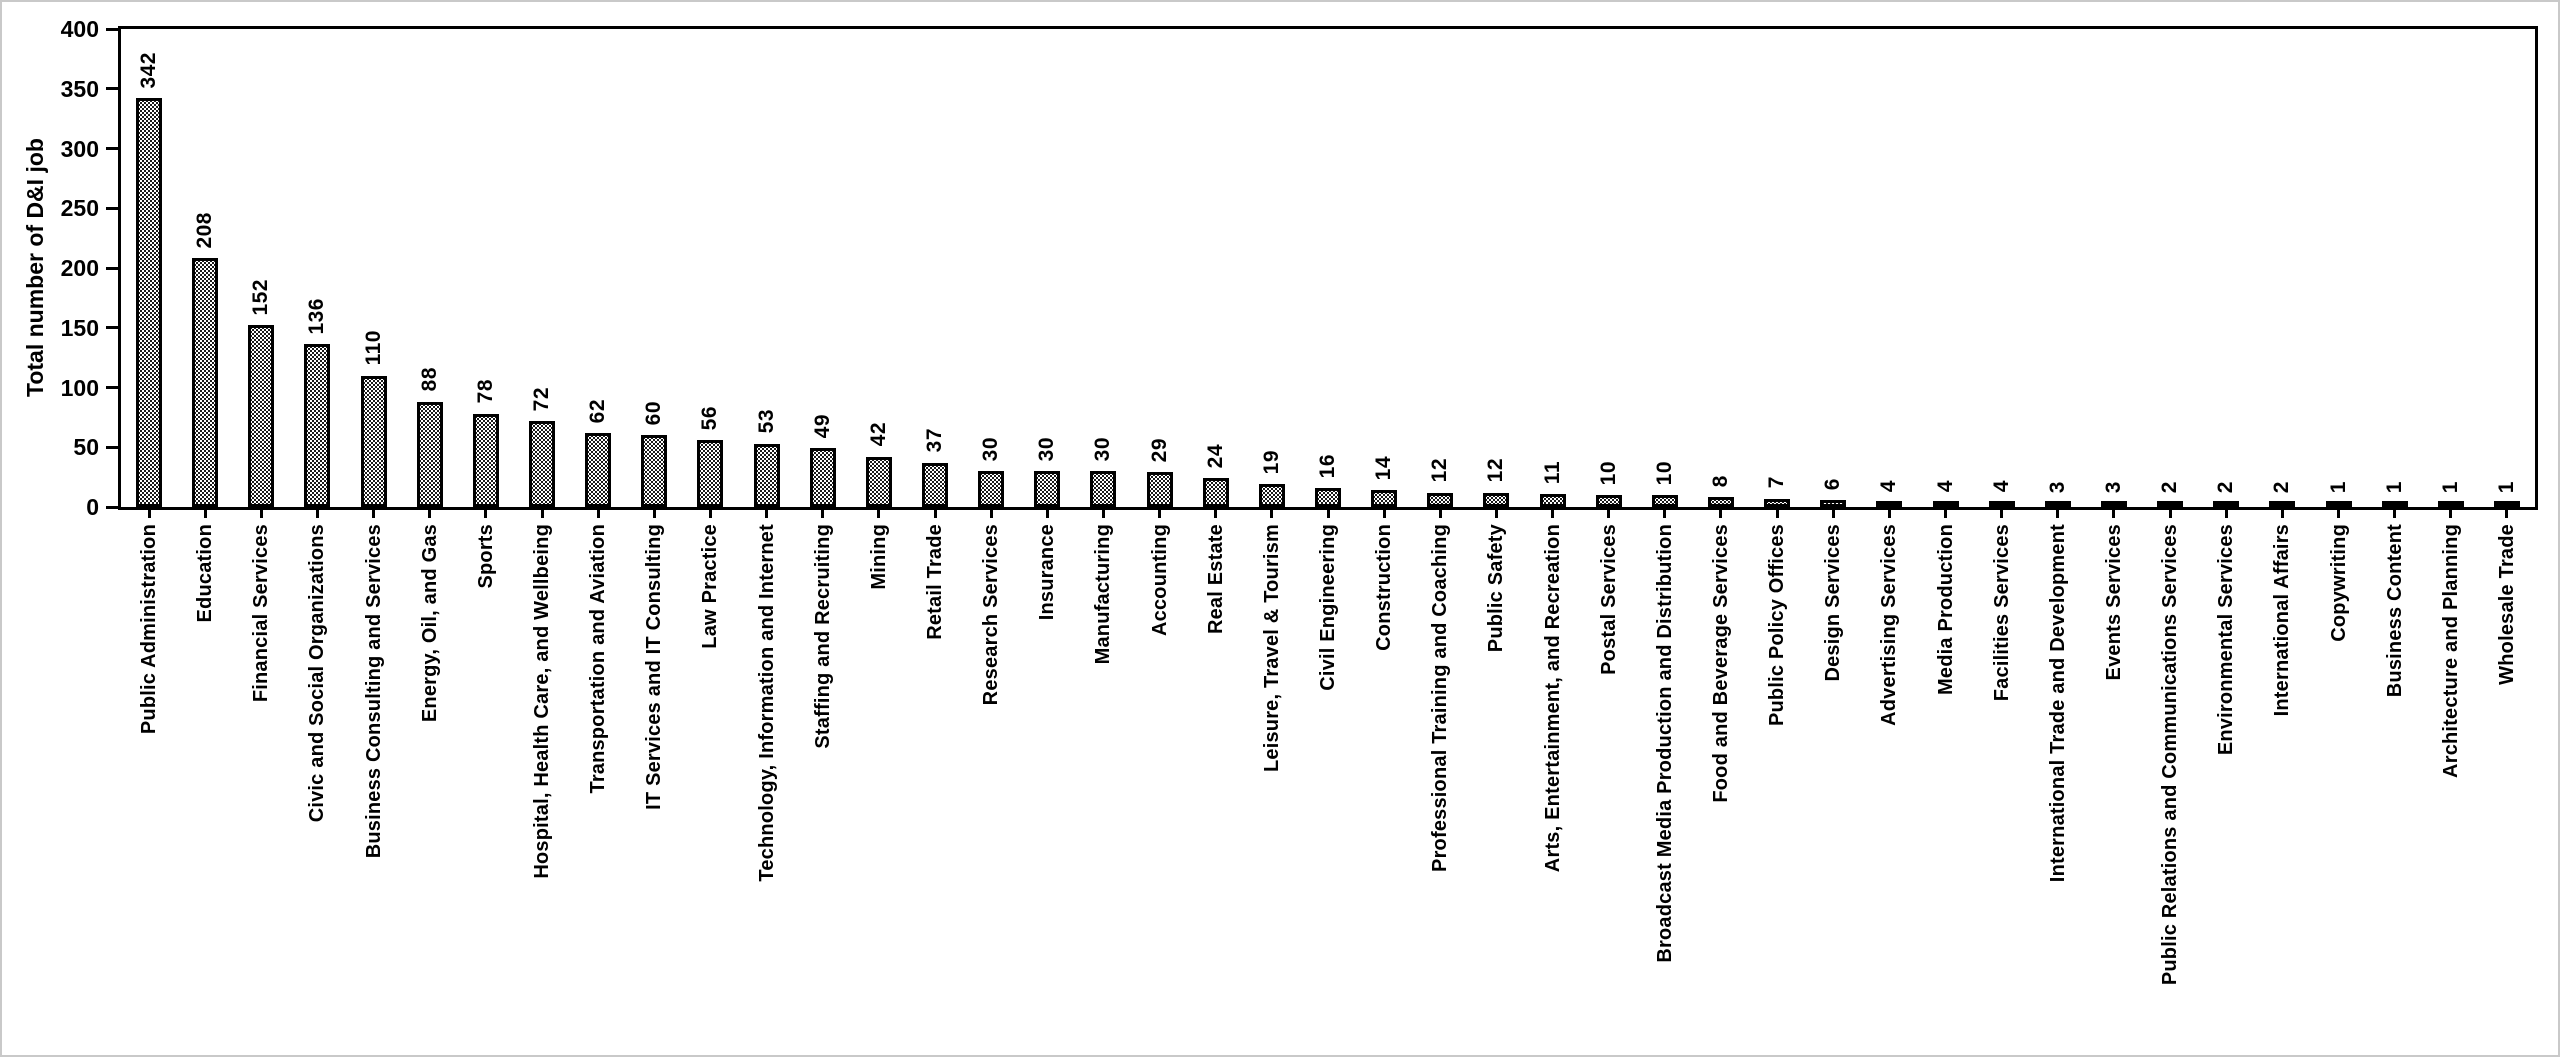 The image size is (2560, 1057). I want to click on x-category-label: Hospital, Health Care, and Wellbeing, so click(542, 701).